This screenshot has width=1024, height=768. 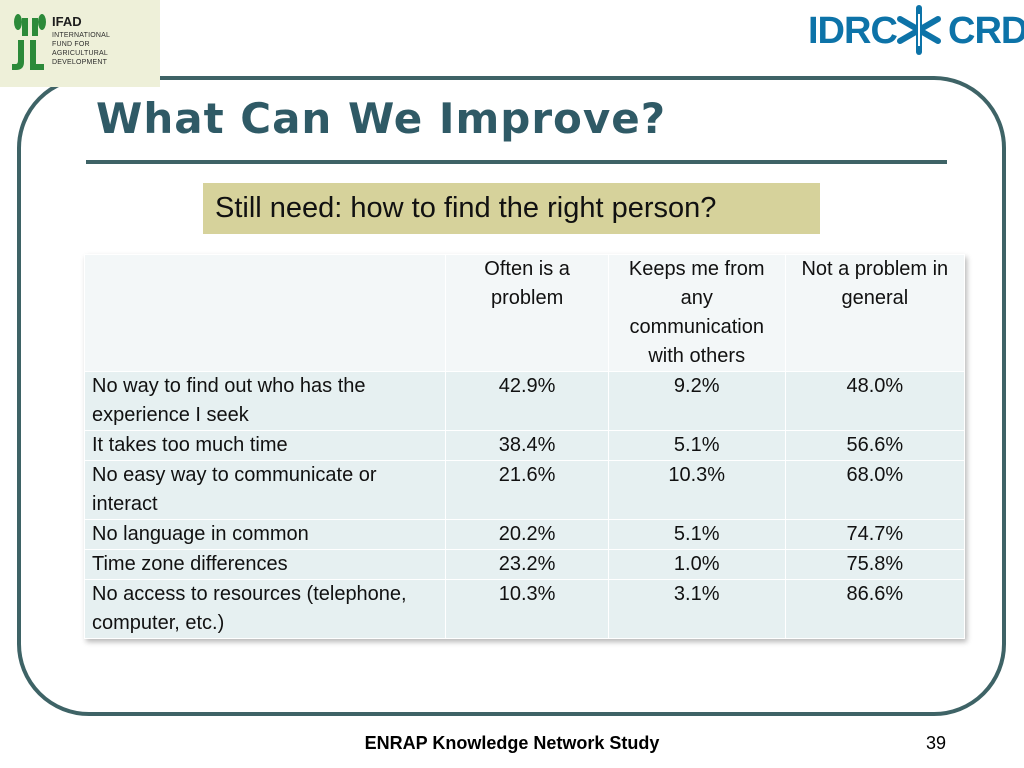 I want to click on table-row: Time zone differences 23.2% 1.0% 75.8%, so click(x=524, y=564).